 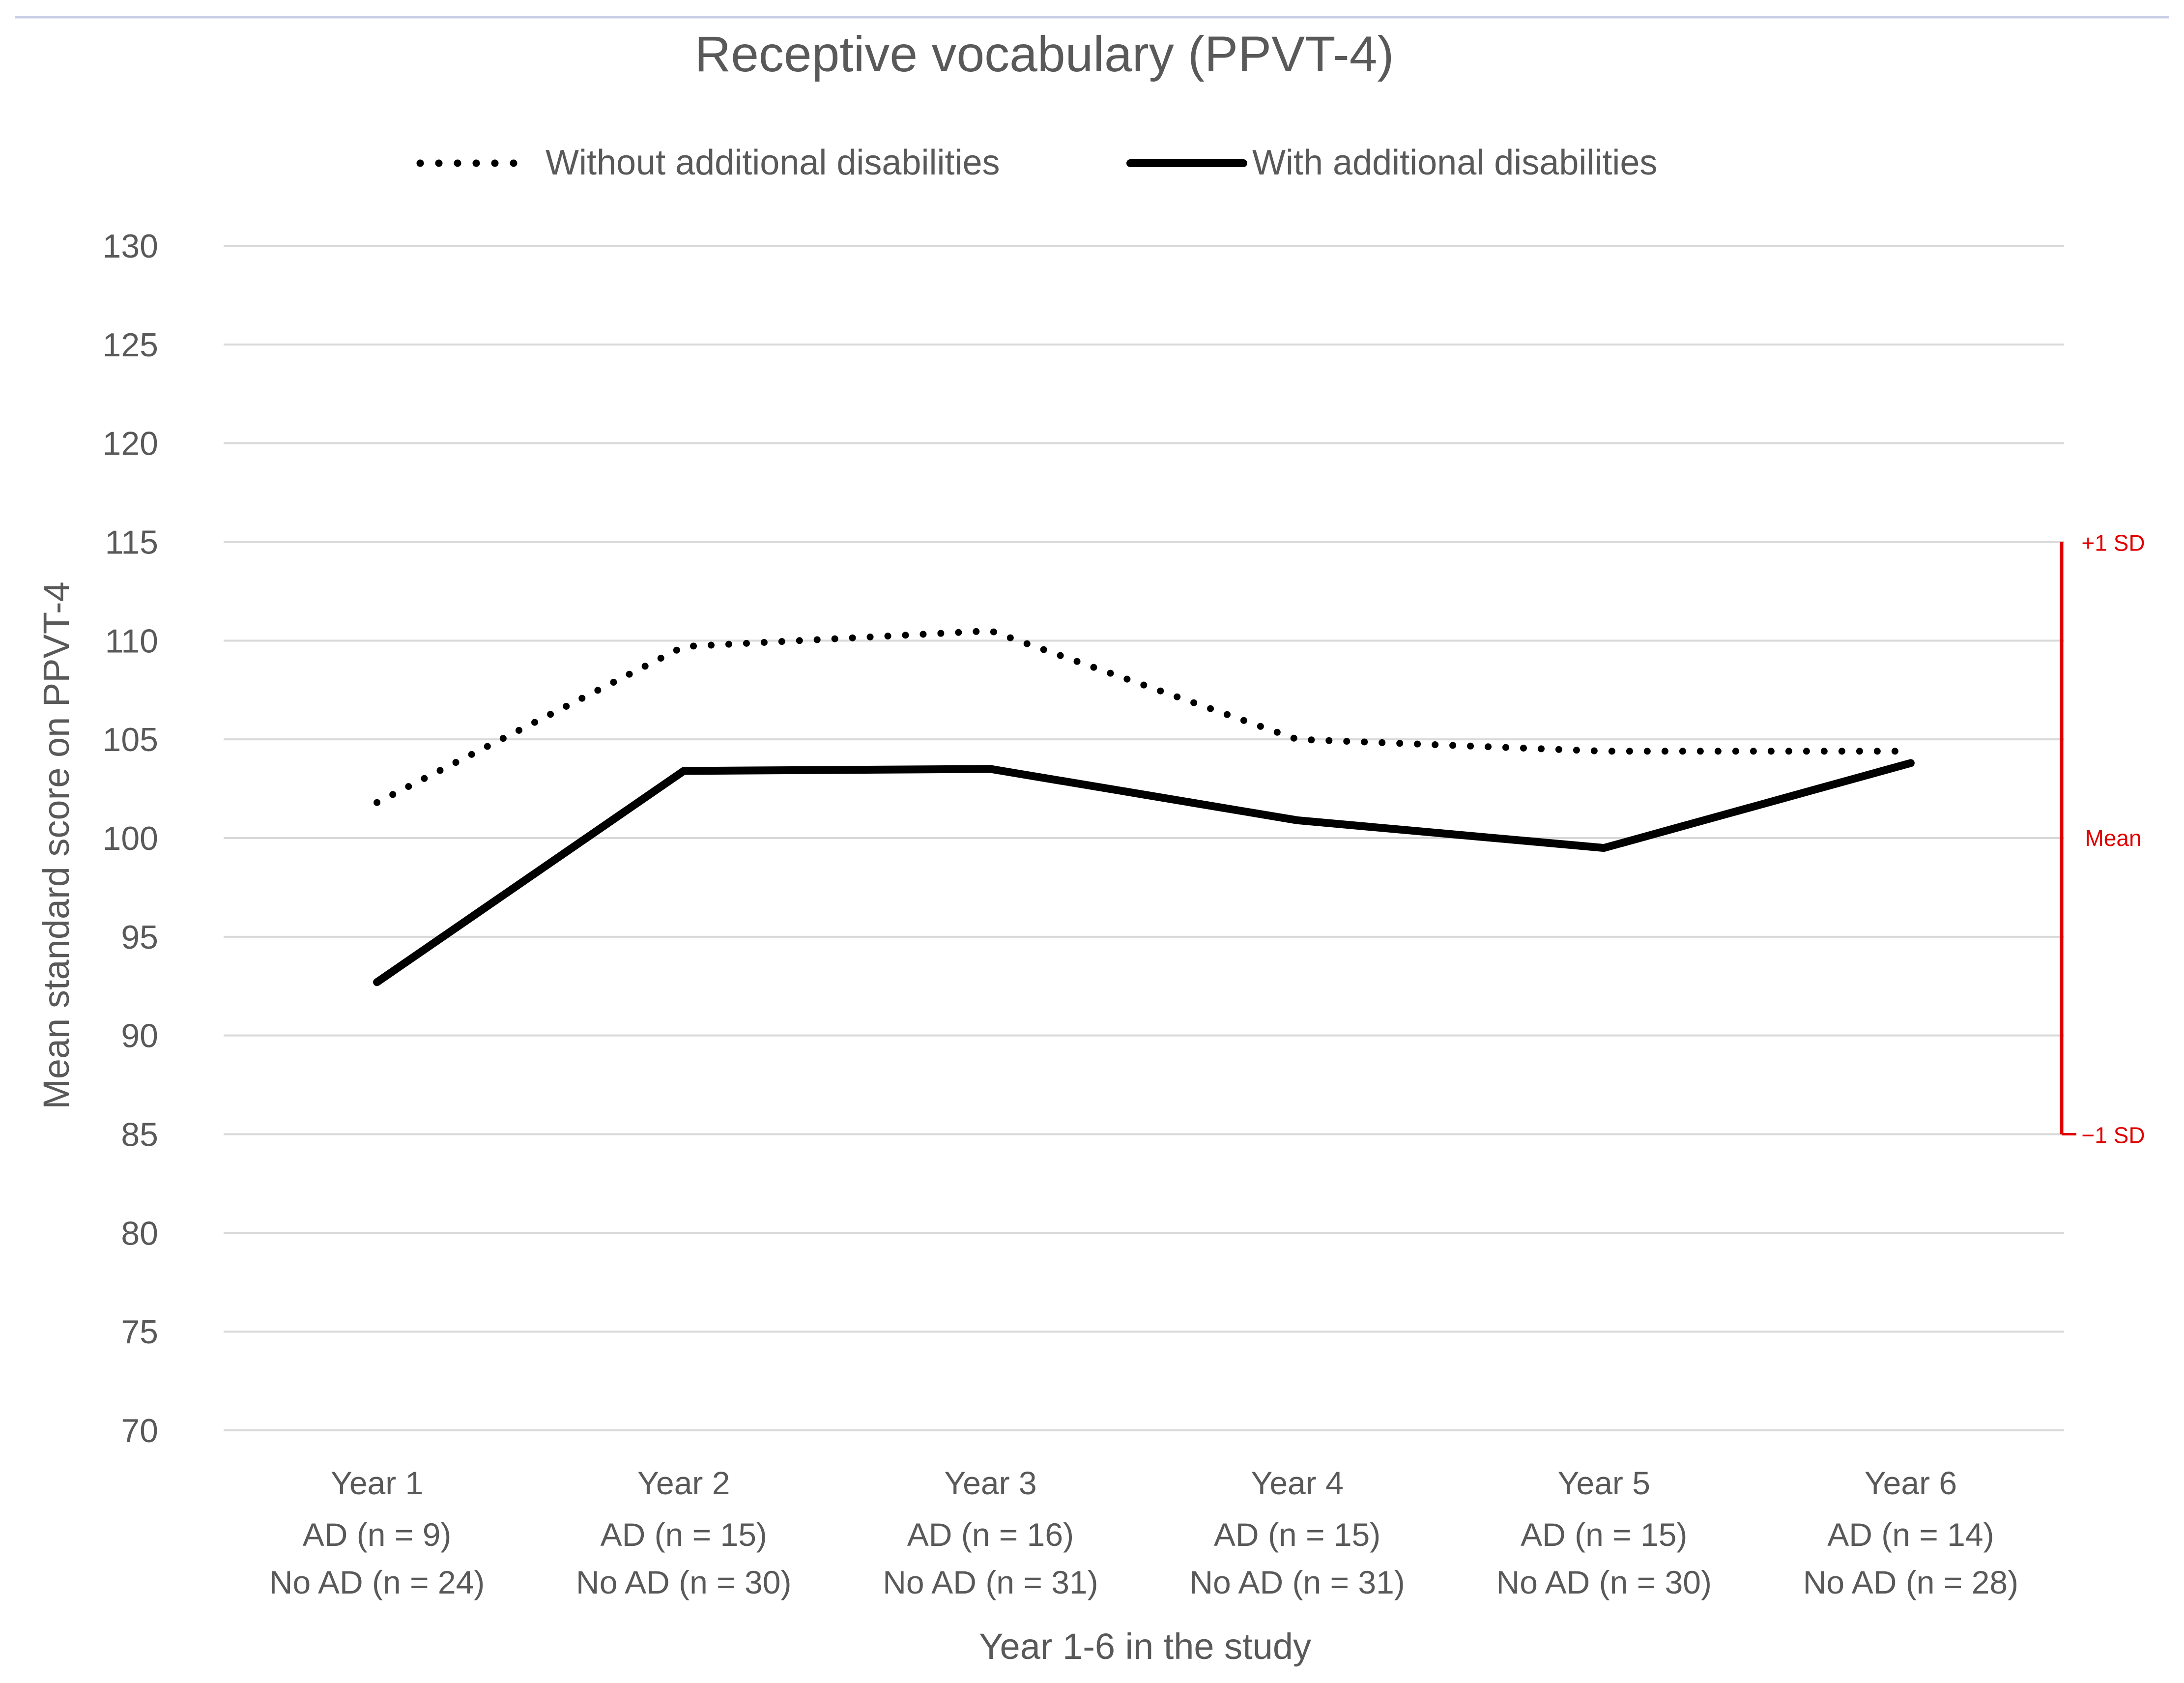 What do you see at coordinates (1145, 1647) in the screenshot?
I see `x-axis-label: Year 1-6 in the study` at bounding box center [1145, 1647].